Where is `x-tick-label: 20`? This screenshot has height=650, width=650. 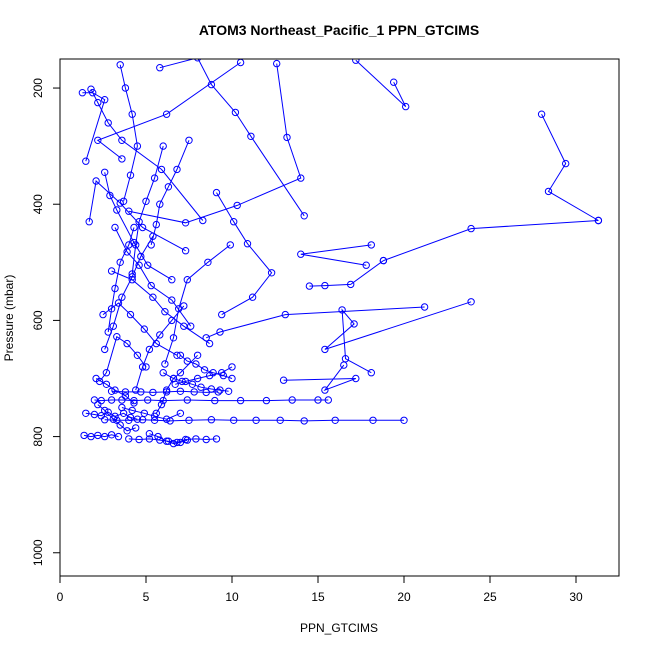
x-tick-label: 20 is located at coordinates (404, 597).